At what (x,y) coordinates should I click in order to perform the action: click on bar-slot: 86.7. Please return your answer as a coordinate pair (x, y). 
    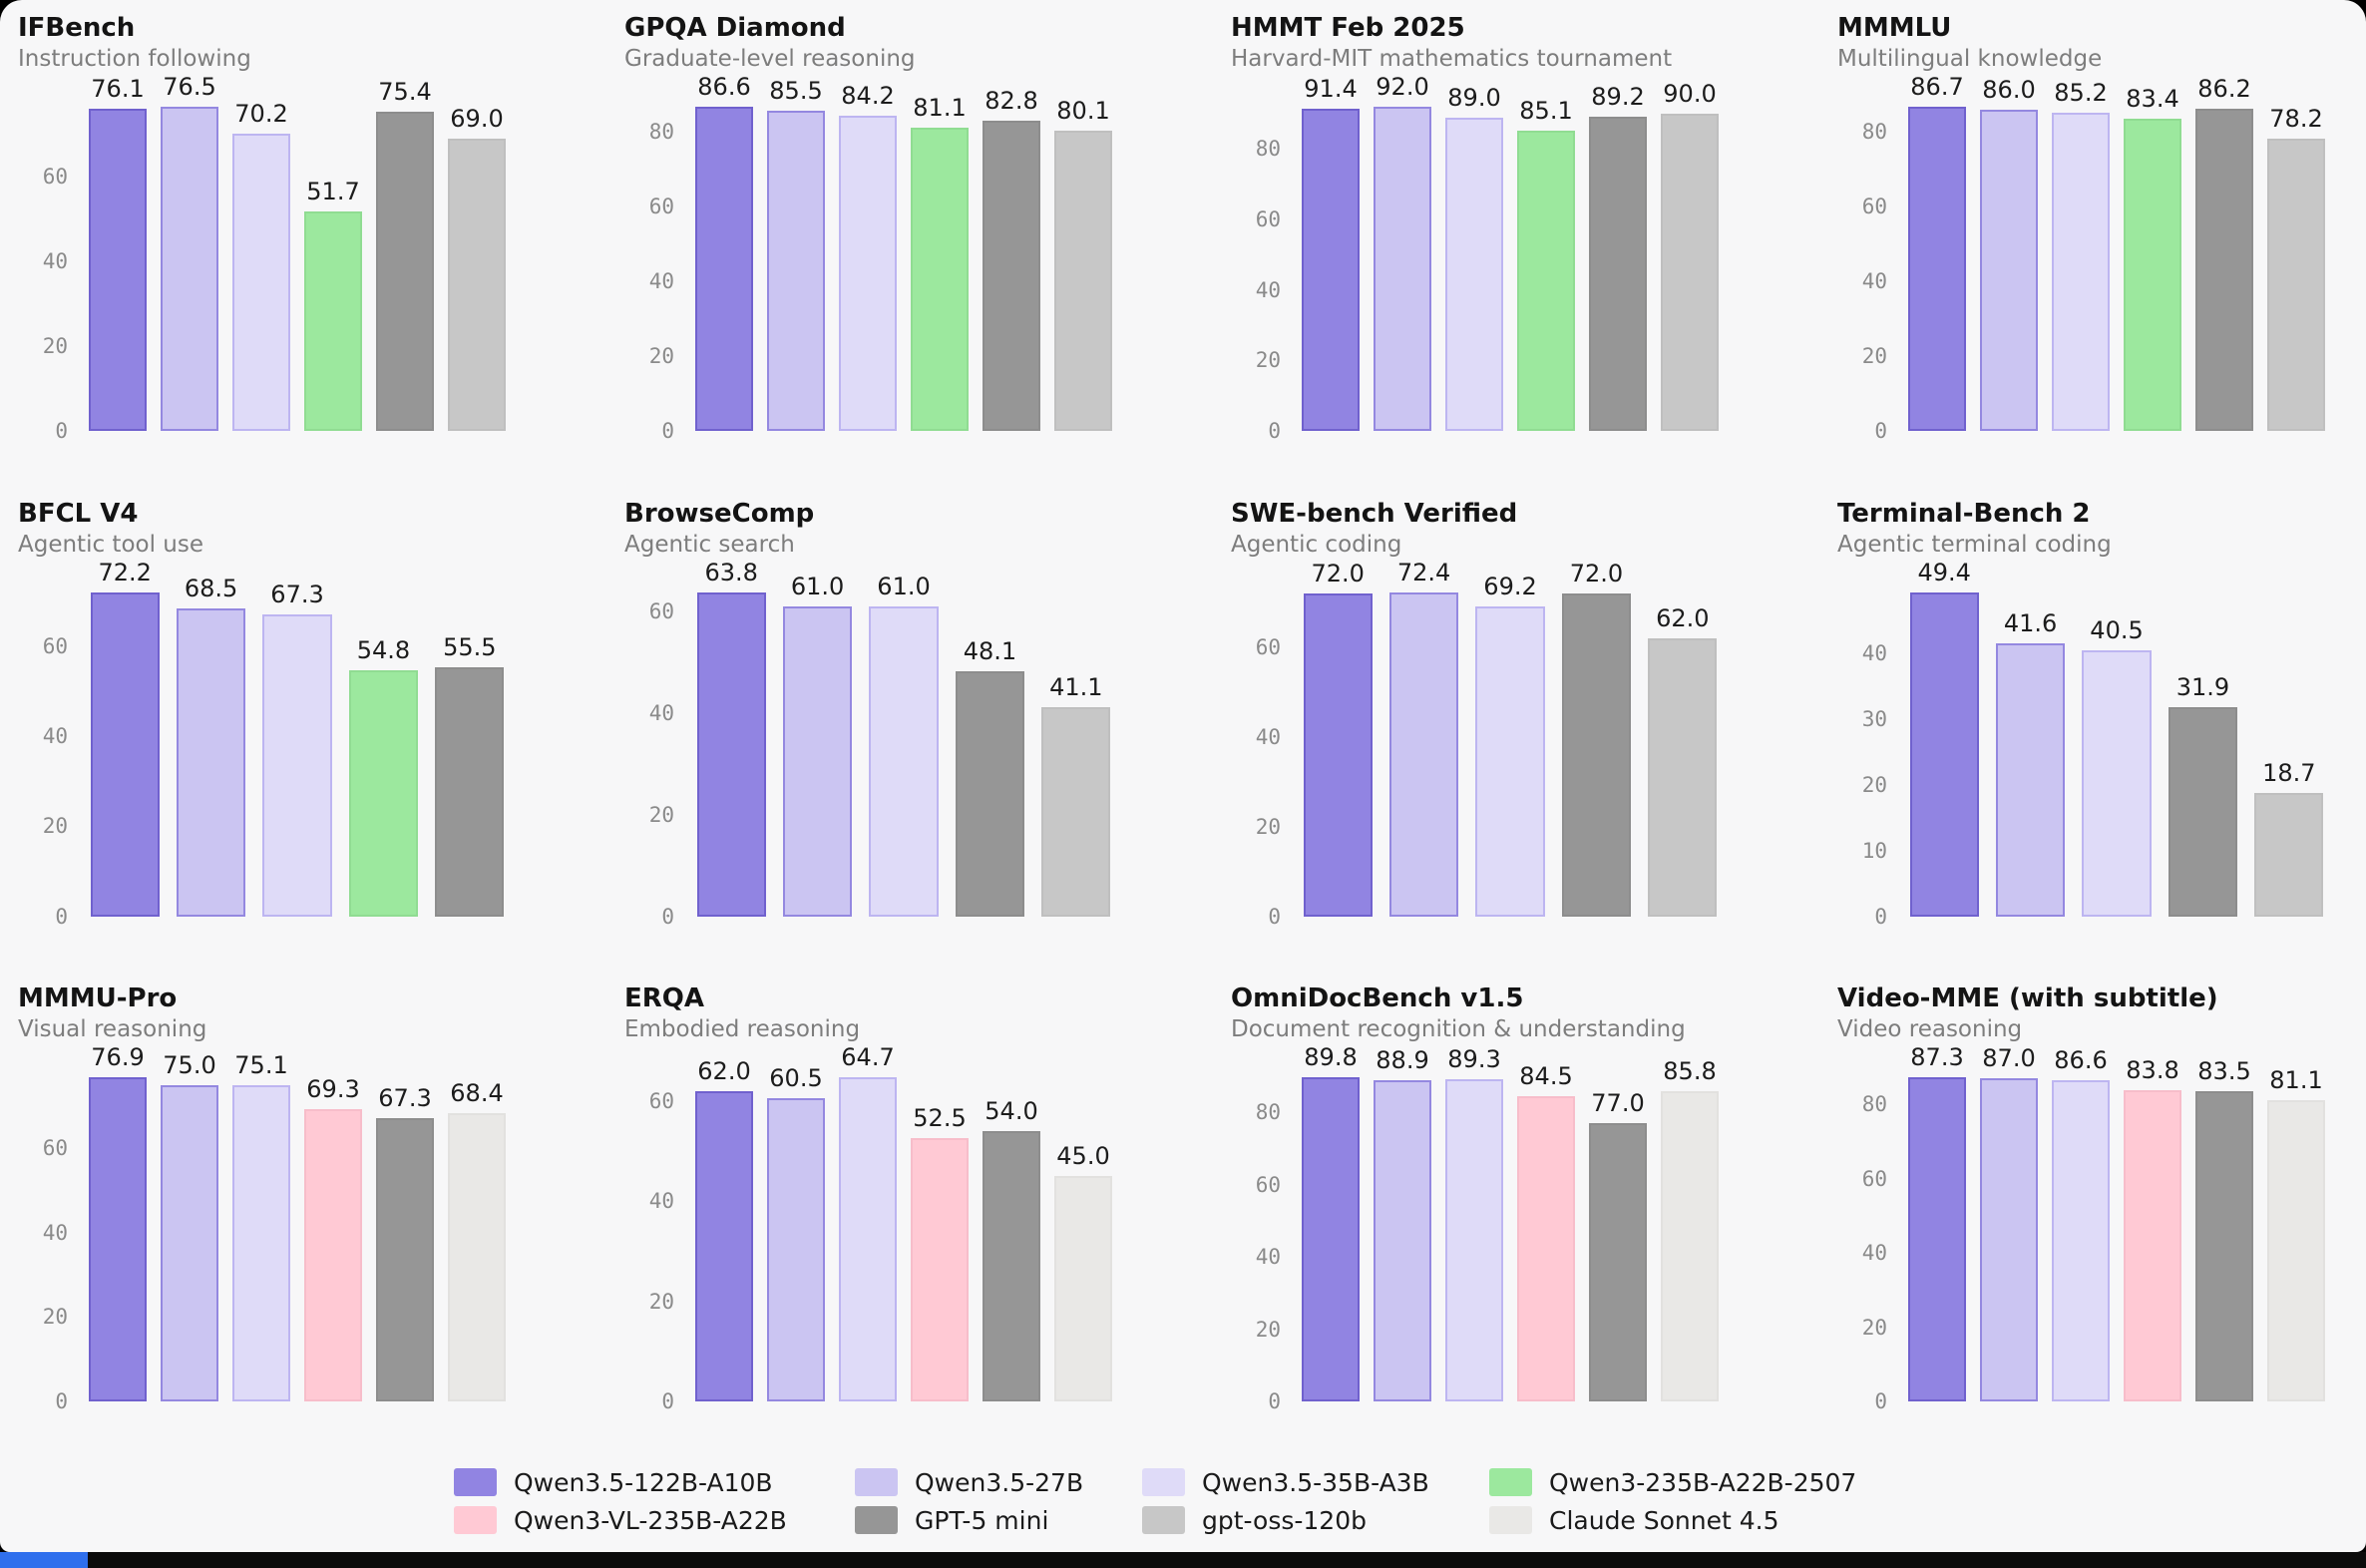
    Looking at the image, I should click on (1937, 252).